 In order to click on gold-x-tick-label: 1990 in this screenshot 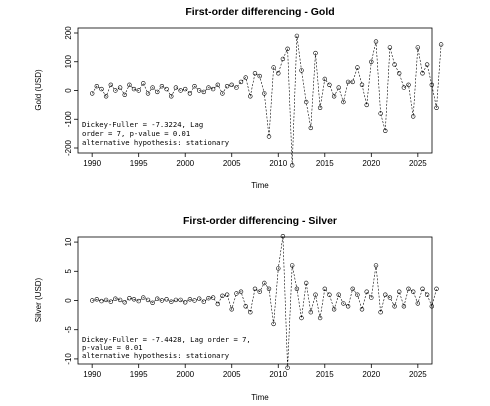, I will do `click(92, 163)`.